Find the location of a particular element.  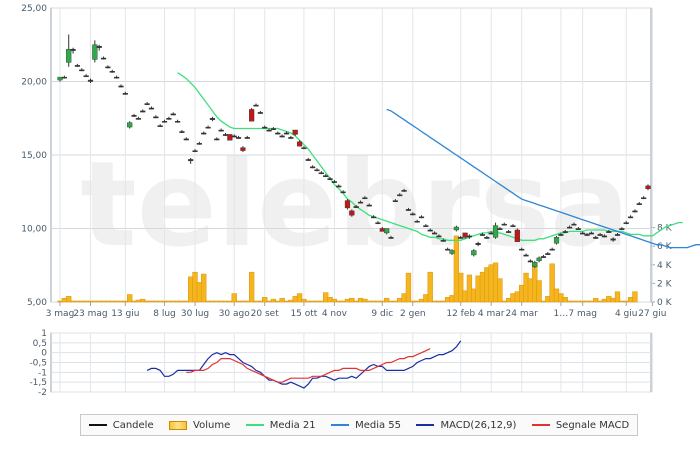

x-tick-label: 15 ott is located at coordinates (303, 314).